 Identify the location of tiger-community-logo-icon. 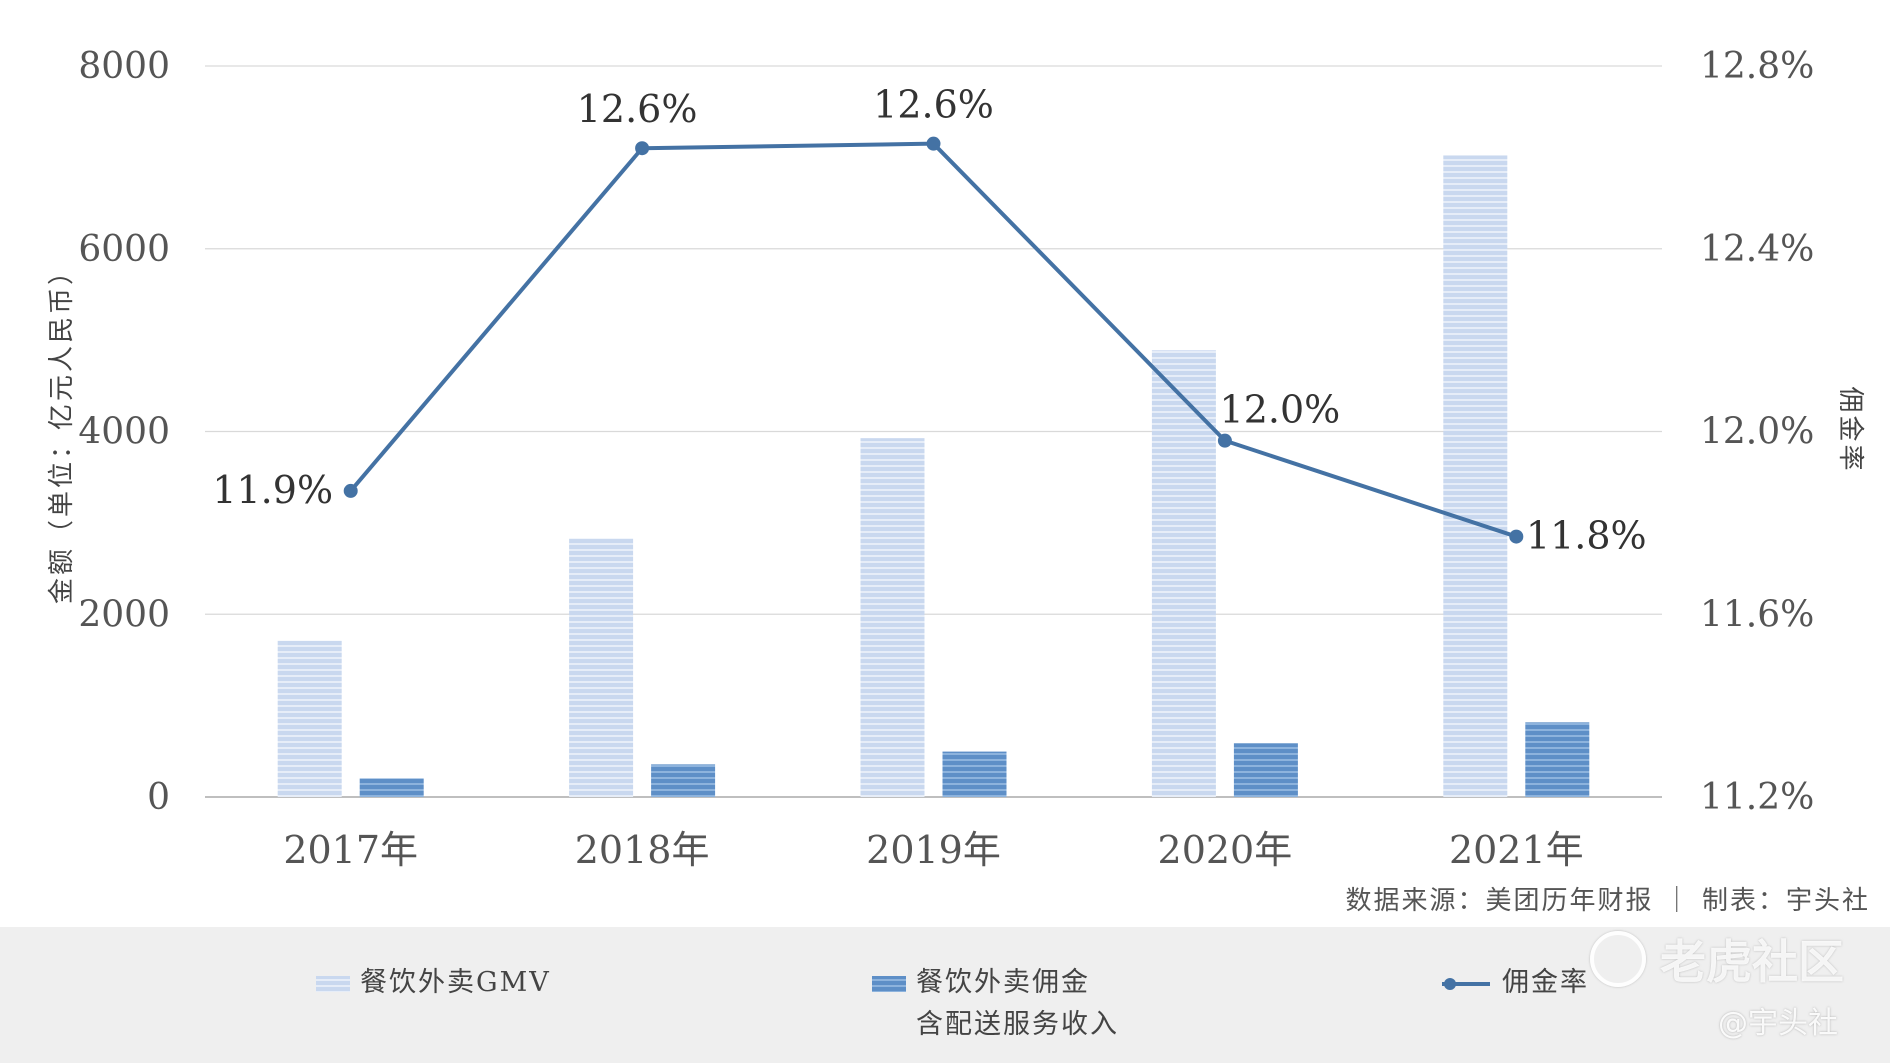
(1618, 959).